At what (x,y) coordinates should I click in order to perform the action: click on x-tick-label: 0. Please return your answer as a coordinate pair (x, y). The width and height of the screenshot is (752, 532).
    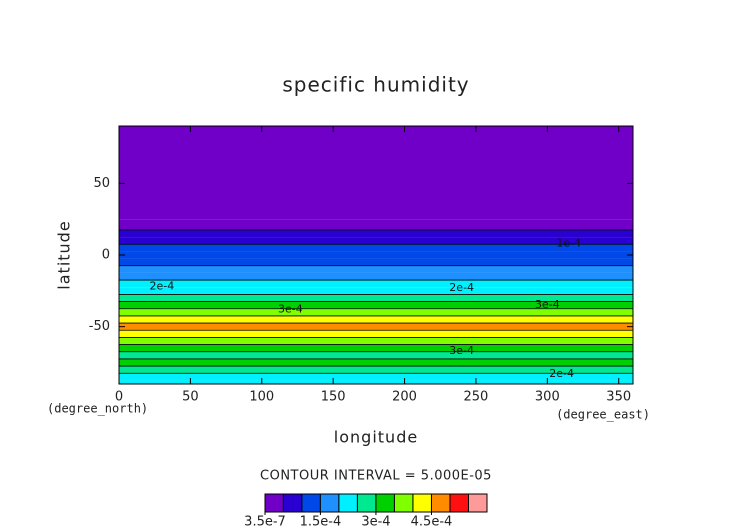
    Looking at the image, I should click on (119, 397).